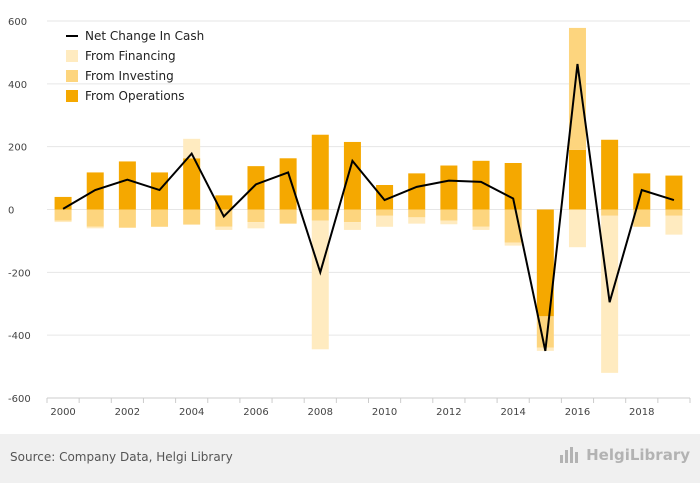 The height and width of the screenshot is (483, 700). Describe the element at coordinates (144, 36) in the screenshot. I see `legend-label-net-change-in-cash: Net Change In Cash` at that location.